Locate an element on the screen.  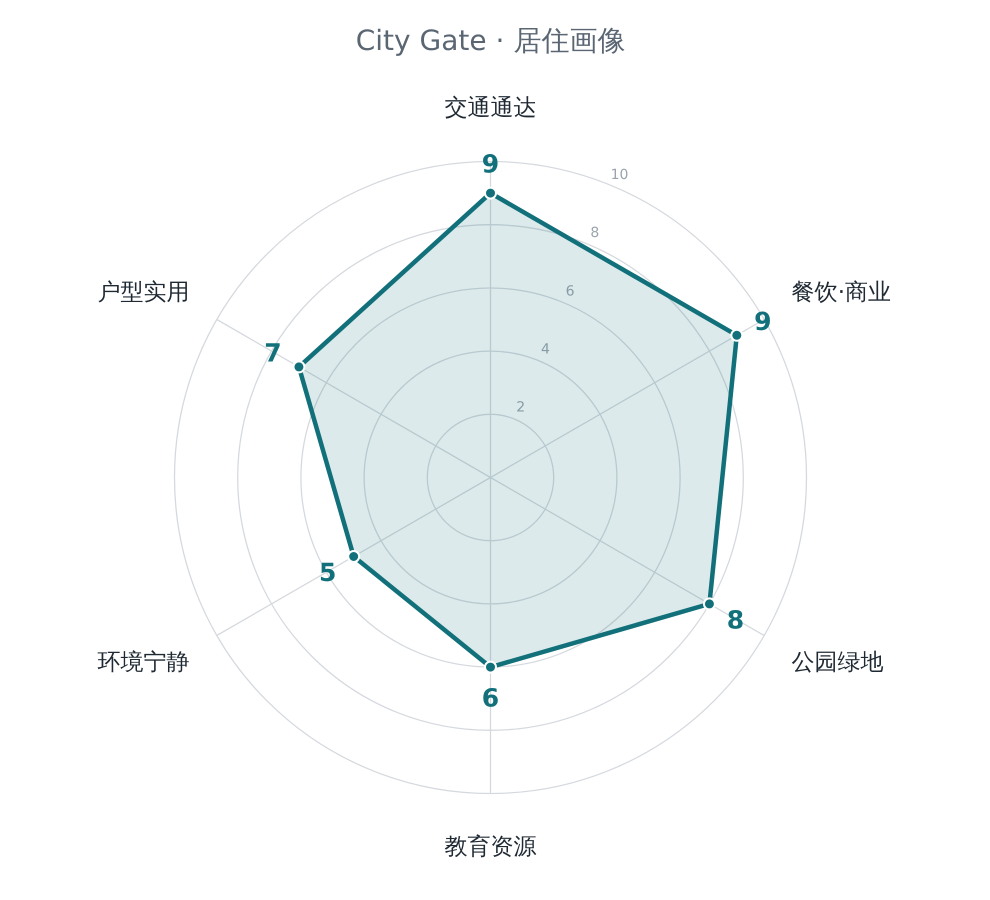
data-label: 6 is located at coordinates (491, 698).